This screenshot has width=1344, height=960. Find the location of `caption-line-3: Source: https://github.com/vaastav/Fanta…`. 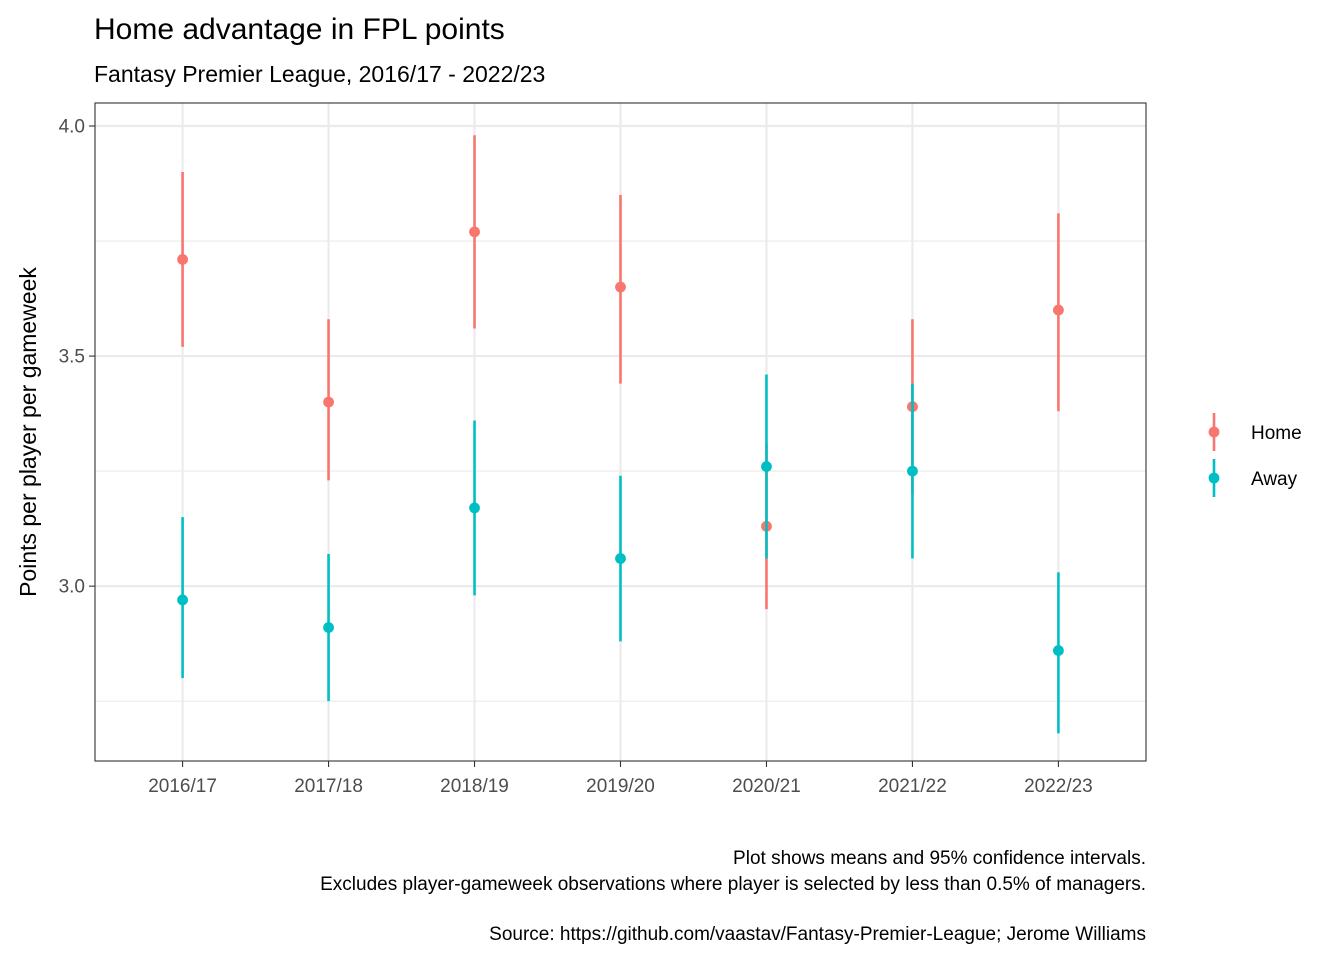

caption-line-3: Source: https://github.com/vaastav/Fanta… is located at coordinates (817, 934).